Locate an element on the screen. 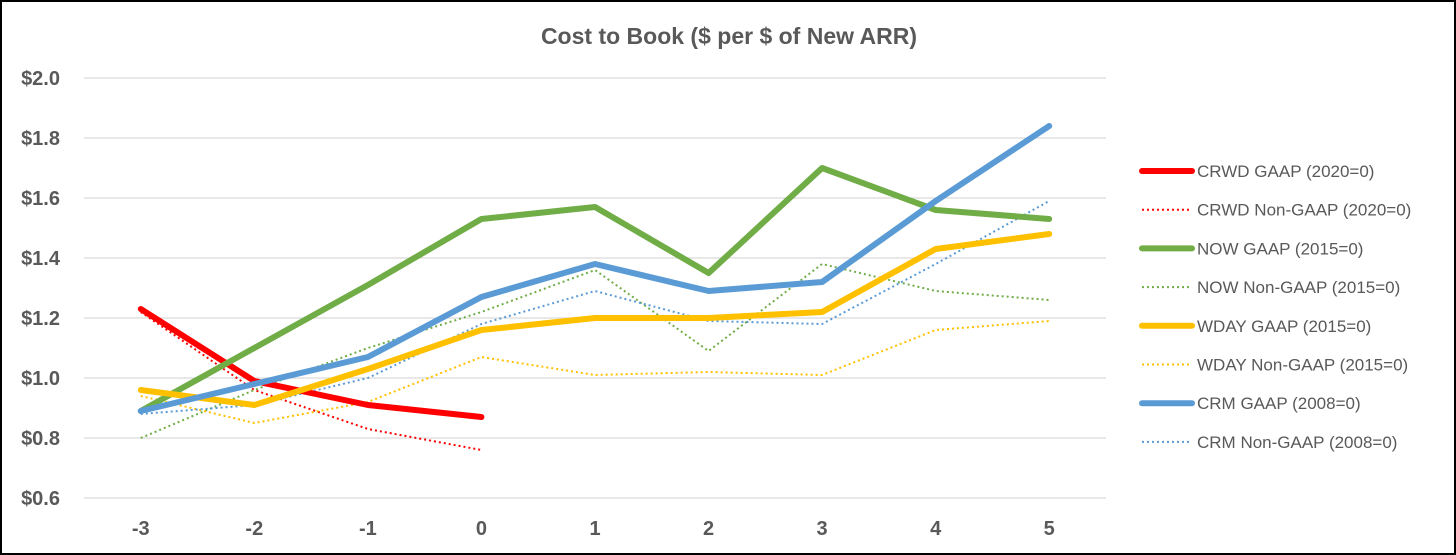  legend-label: NOW GAAP (2015=0) is located at coordinates (1280, 248).